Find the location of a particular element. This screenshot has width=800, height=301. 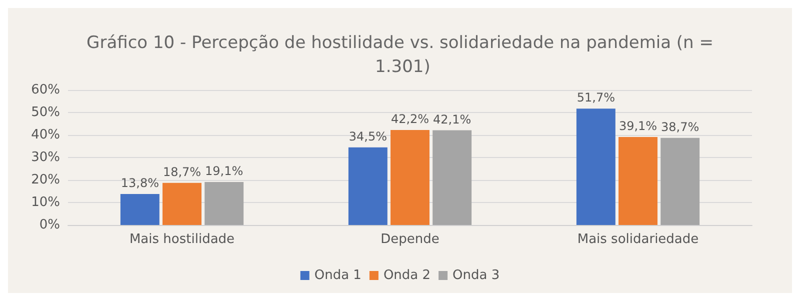

data-label: 13,8% is located at coordinates (139, 183).